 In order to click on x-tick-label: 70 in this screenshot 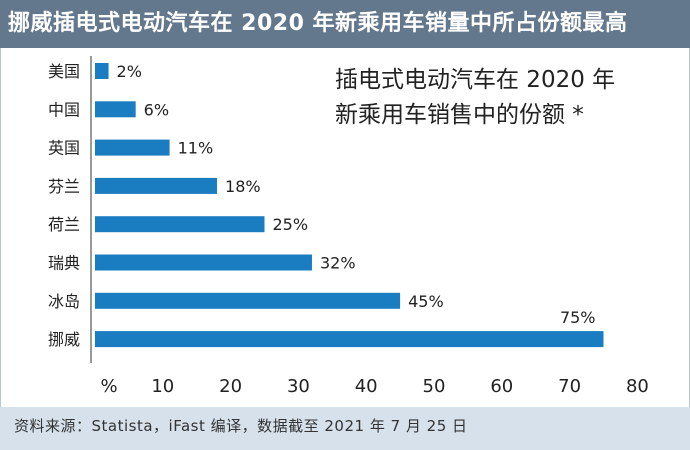, I will do `click(569, 386)`.